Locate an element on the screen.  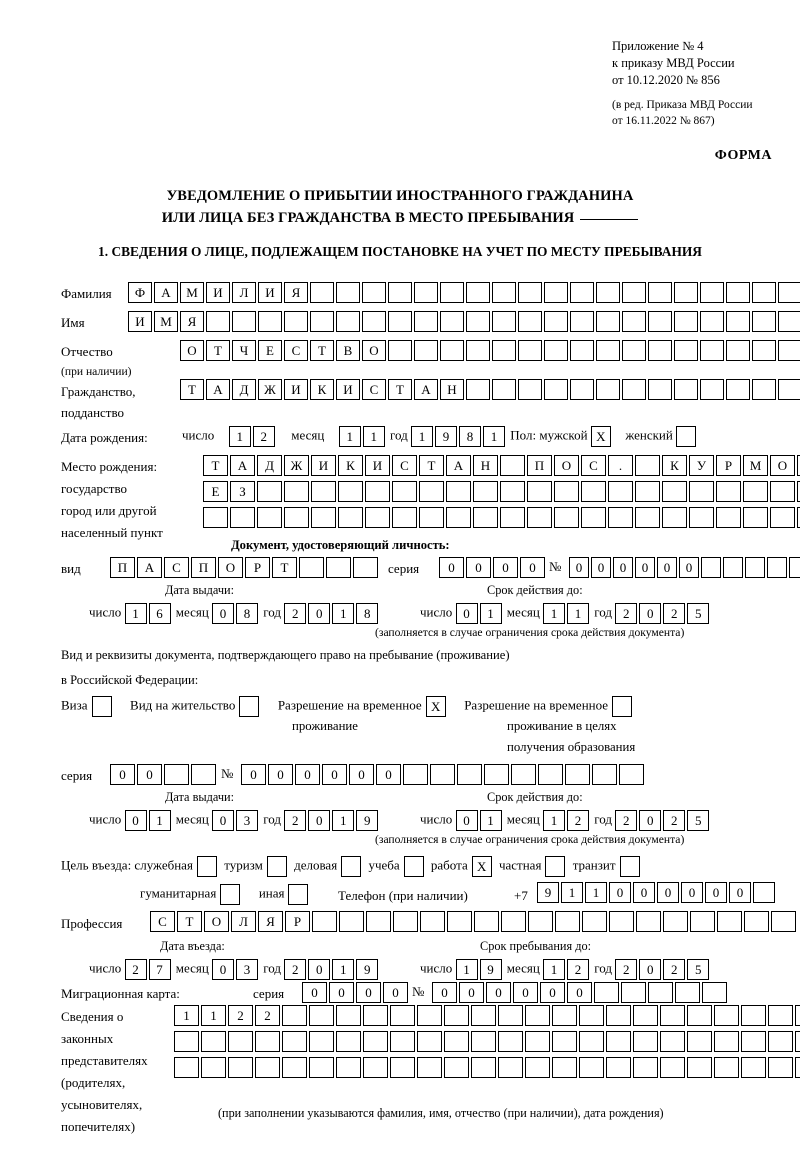
char-cell: И is located at coordinates (218, 292).